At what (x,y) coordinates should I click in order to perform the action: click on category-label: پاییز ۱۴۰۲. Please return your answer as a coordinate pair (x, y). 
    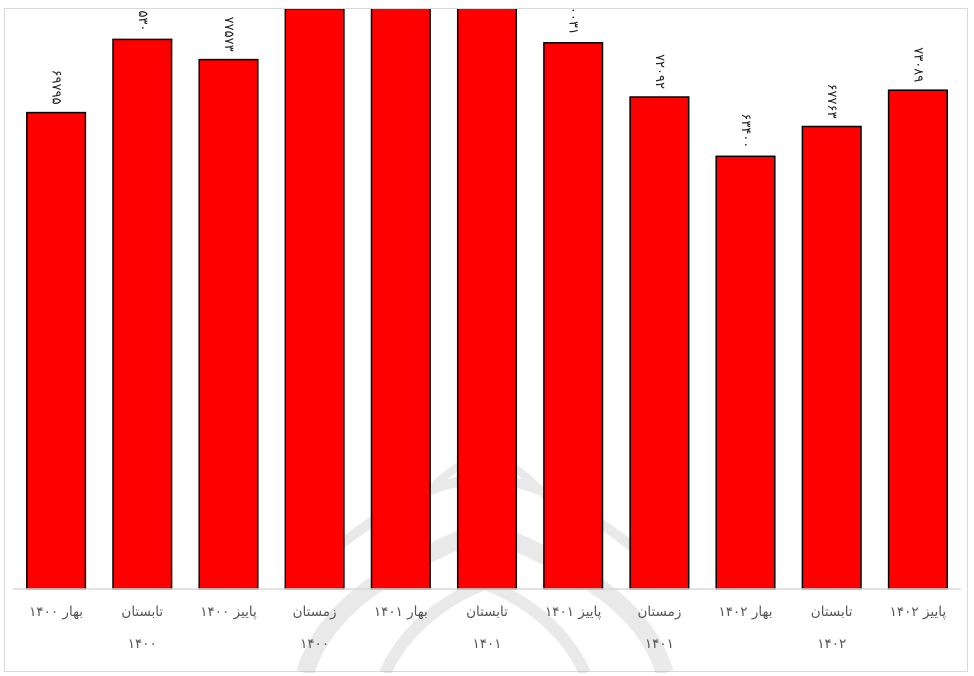
    Looking at the image, I should click on (918, 612).